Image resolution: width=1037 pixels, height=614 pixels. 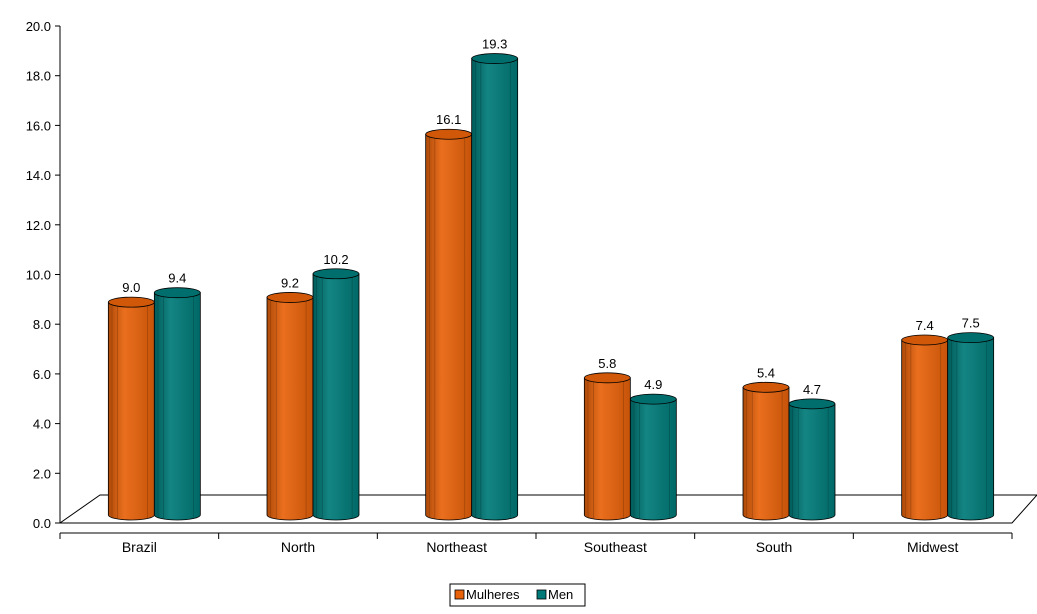 What do you see at coordinates (38, 175) in the screenshot?
I see `y-tick-label: 14.0` at bounding box center [38, 175].